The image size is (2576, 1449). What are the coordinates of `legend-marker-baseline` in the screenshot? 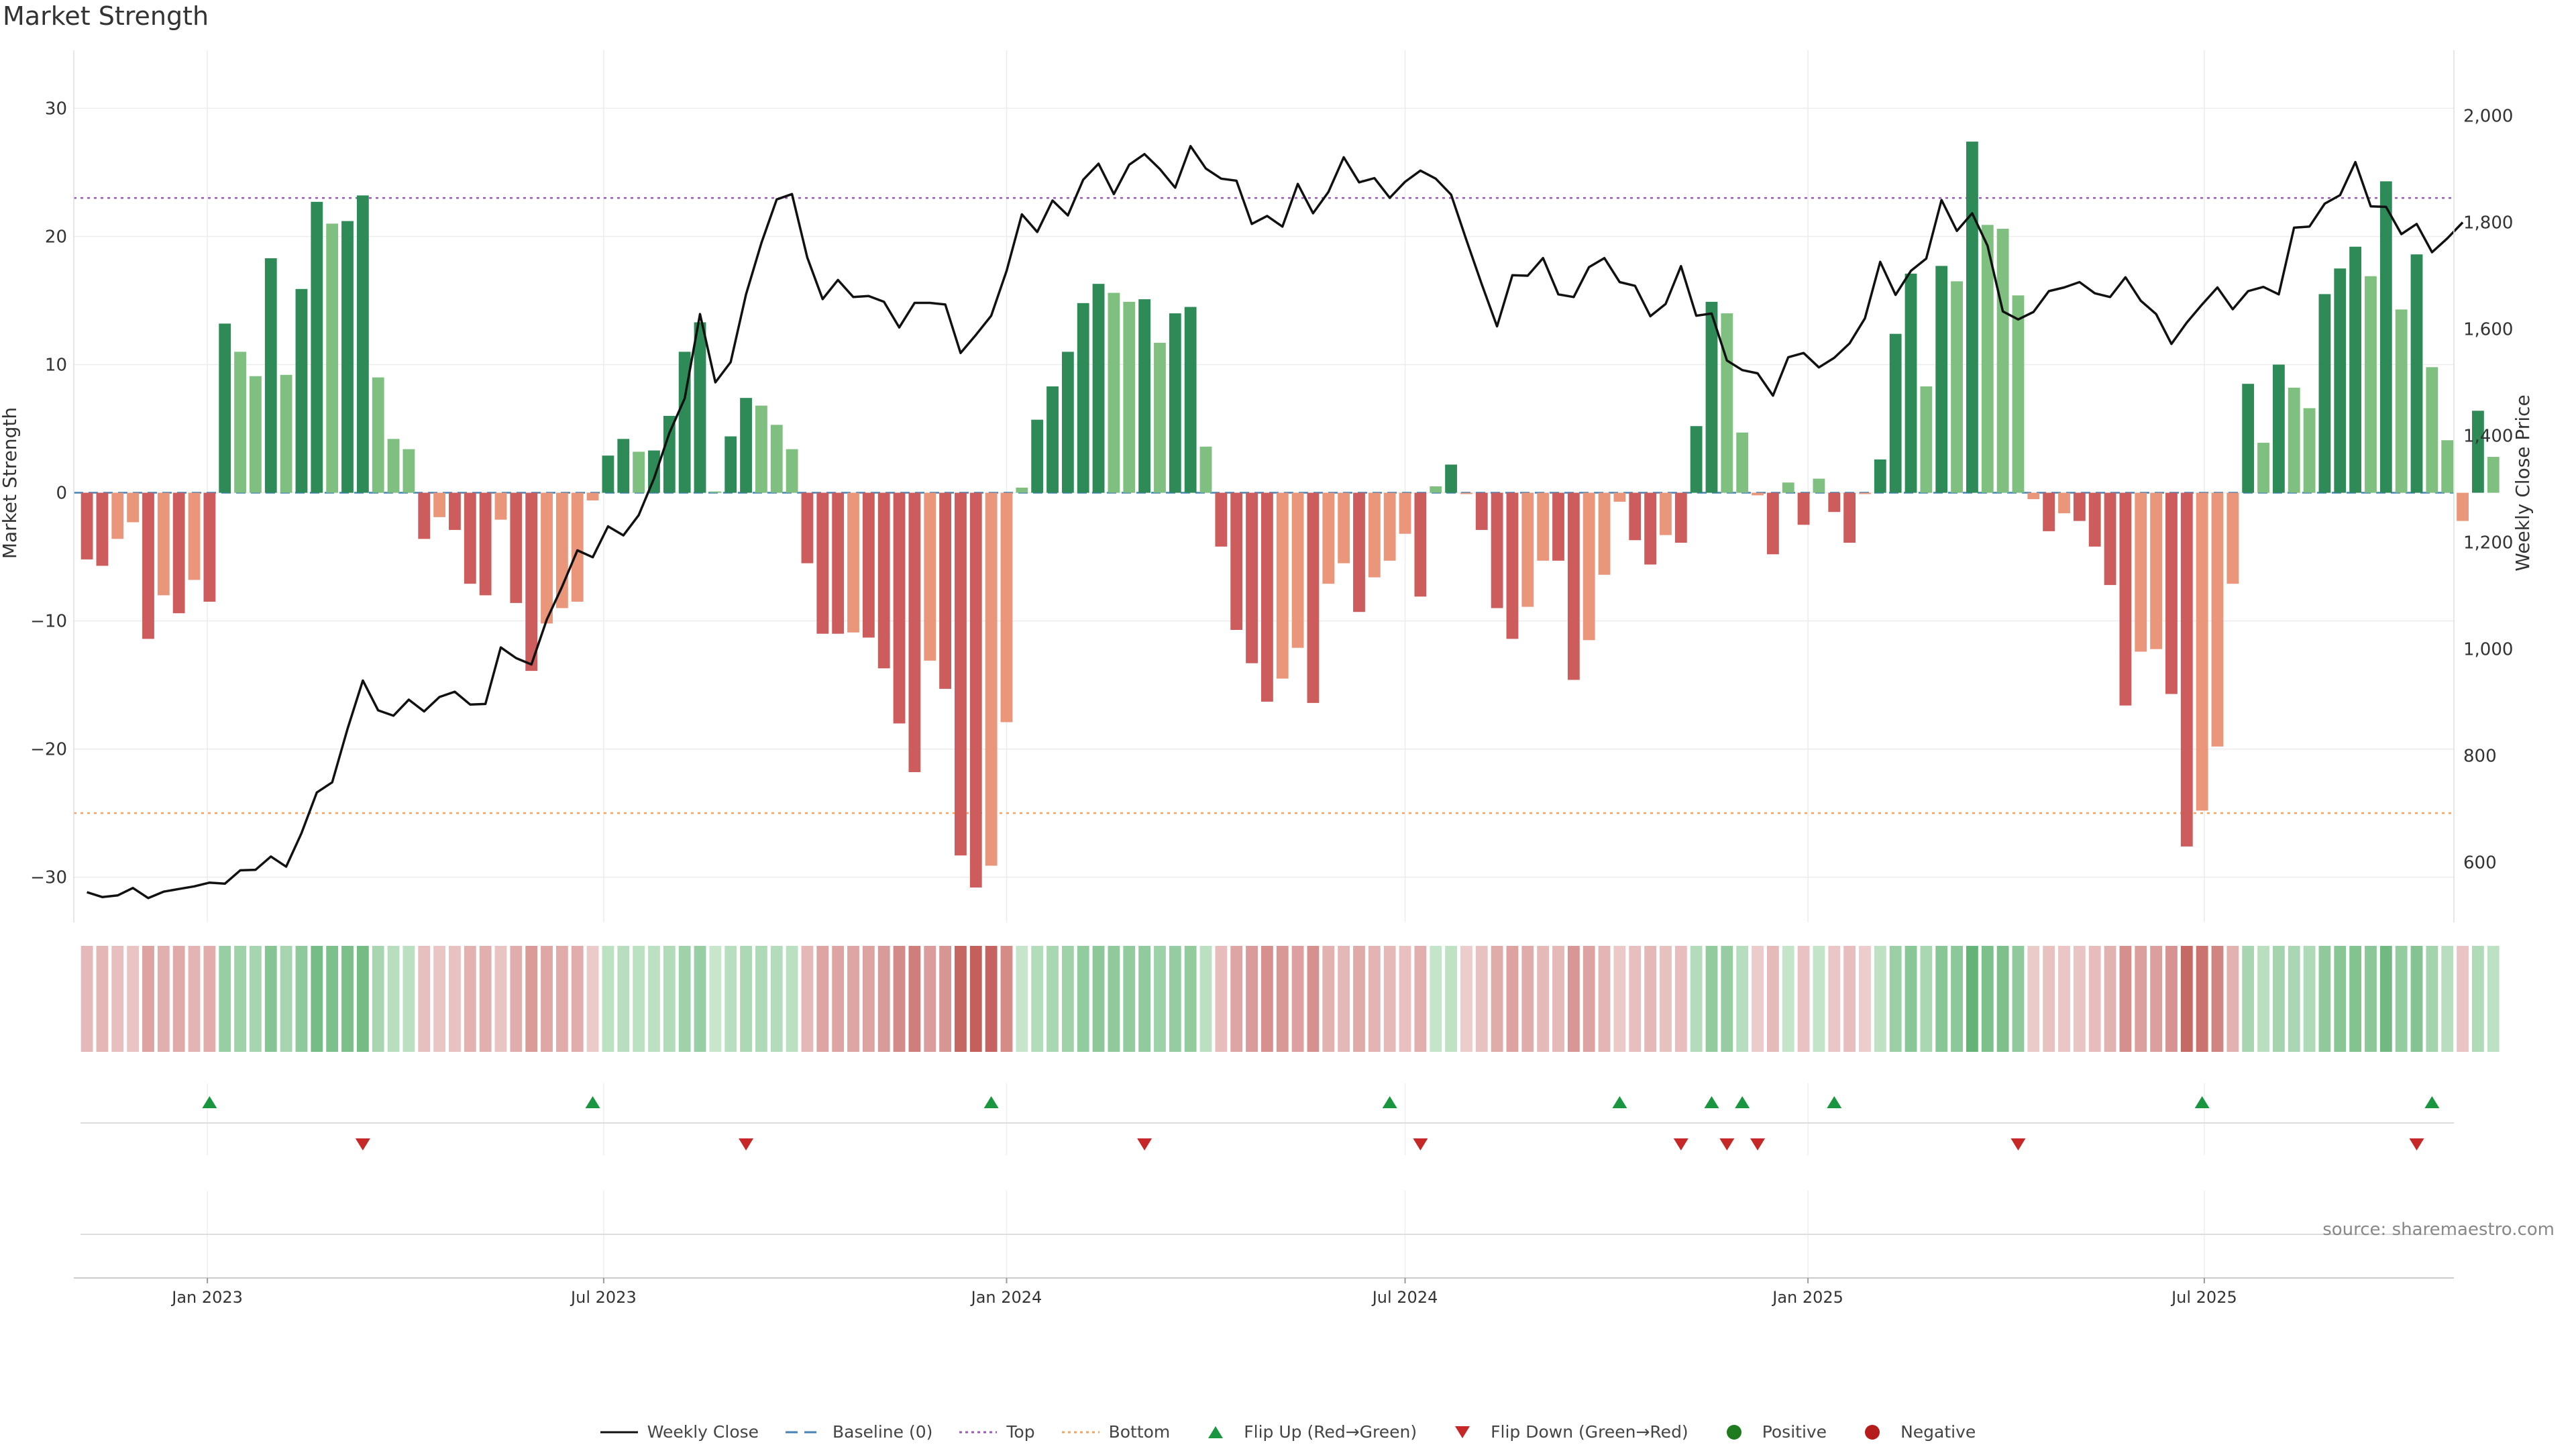 It's located at (805, 1432).